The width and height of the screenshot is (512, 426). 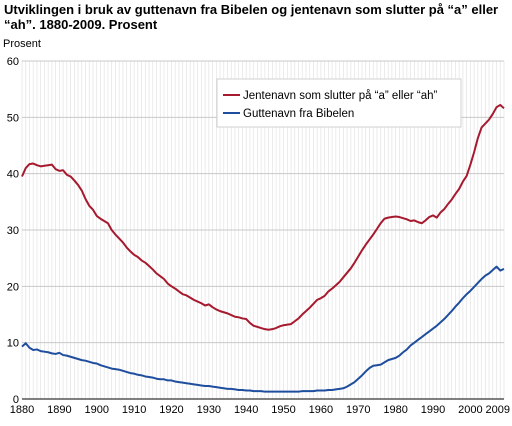 I want to click on x-tick-label: 1950, so click(x=283, y=410).